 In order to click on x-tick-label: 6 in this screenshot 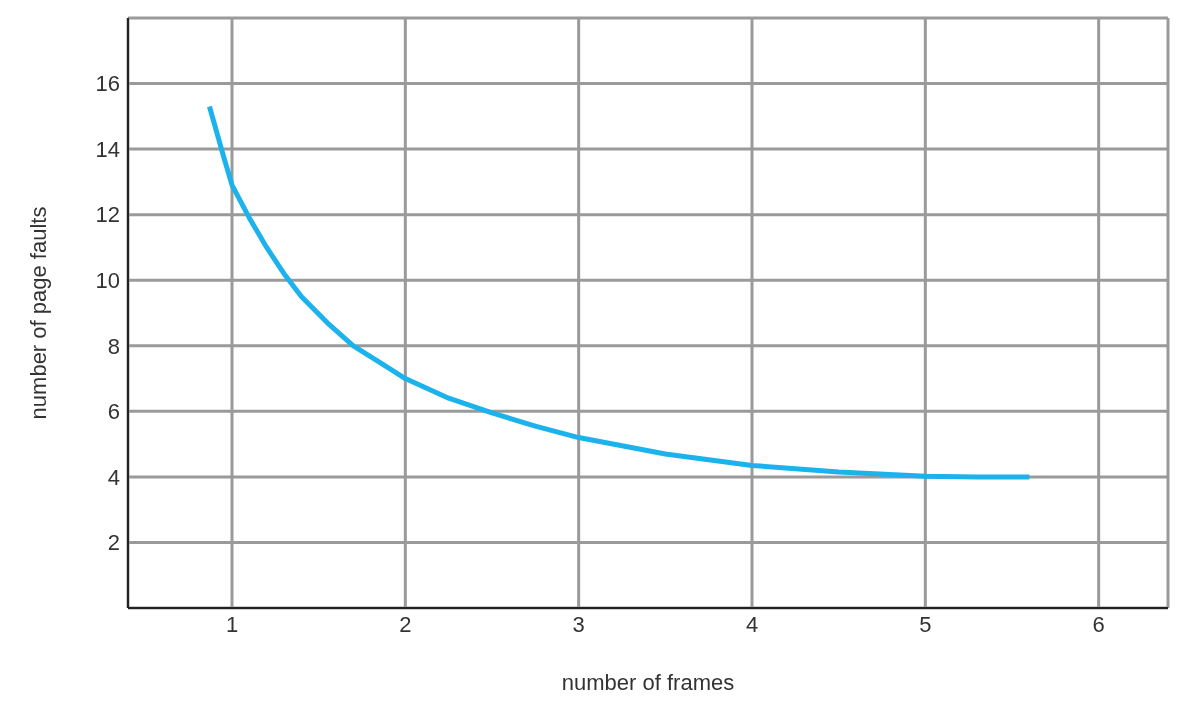, I will do `click(1098, 624)`.